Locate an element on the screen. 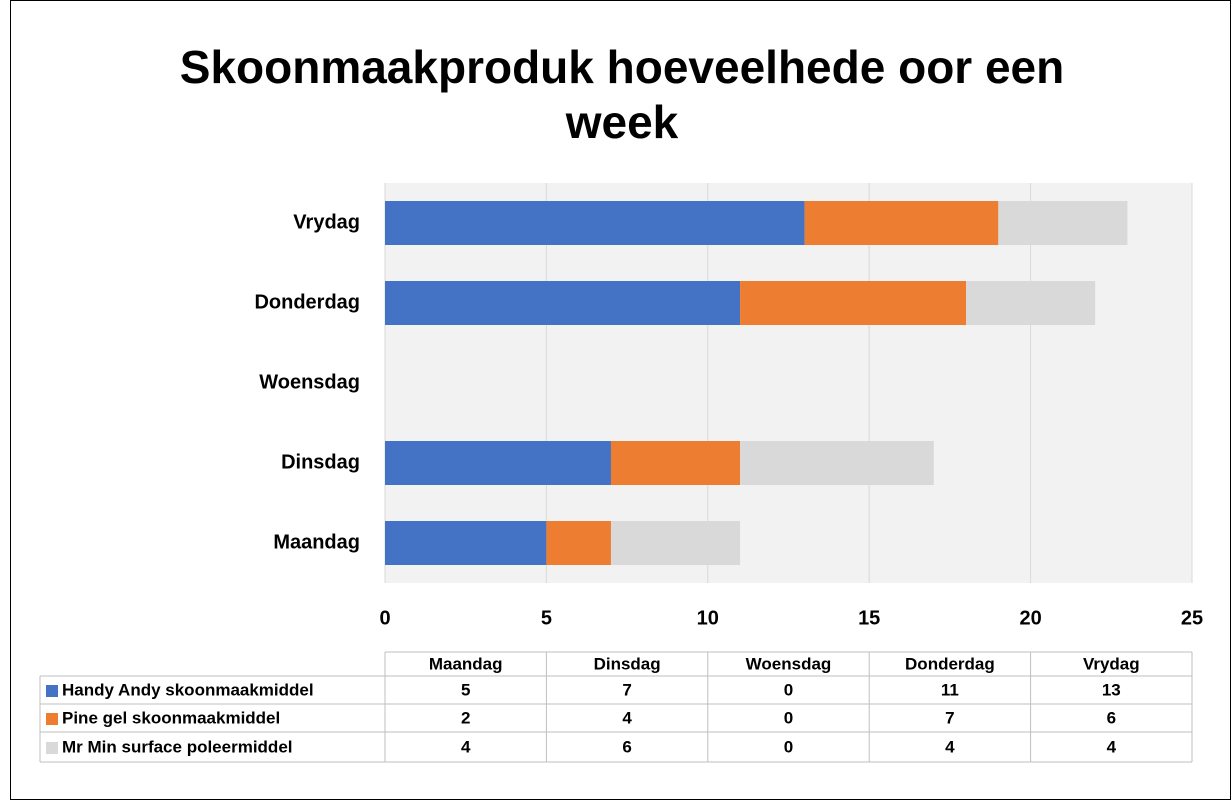 The height and width of the screenshot is (801, 1232). table-cell: 2 is located at coordinates (465, 717).